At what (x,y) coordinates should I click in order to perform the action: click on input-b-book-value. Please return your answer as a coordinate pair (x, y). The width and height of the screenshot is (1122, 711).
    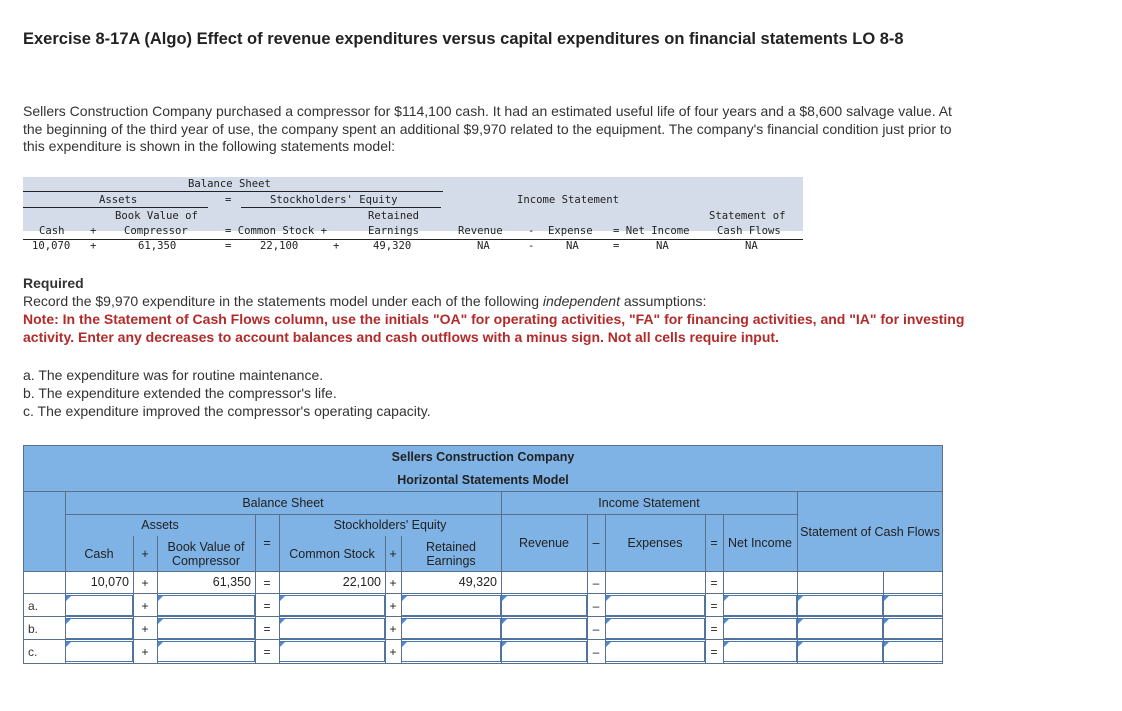
    Looking at the image, I should click on (206, 628).